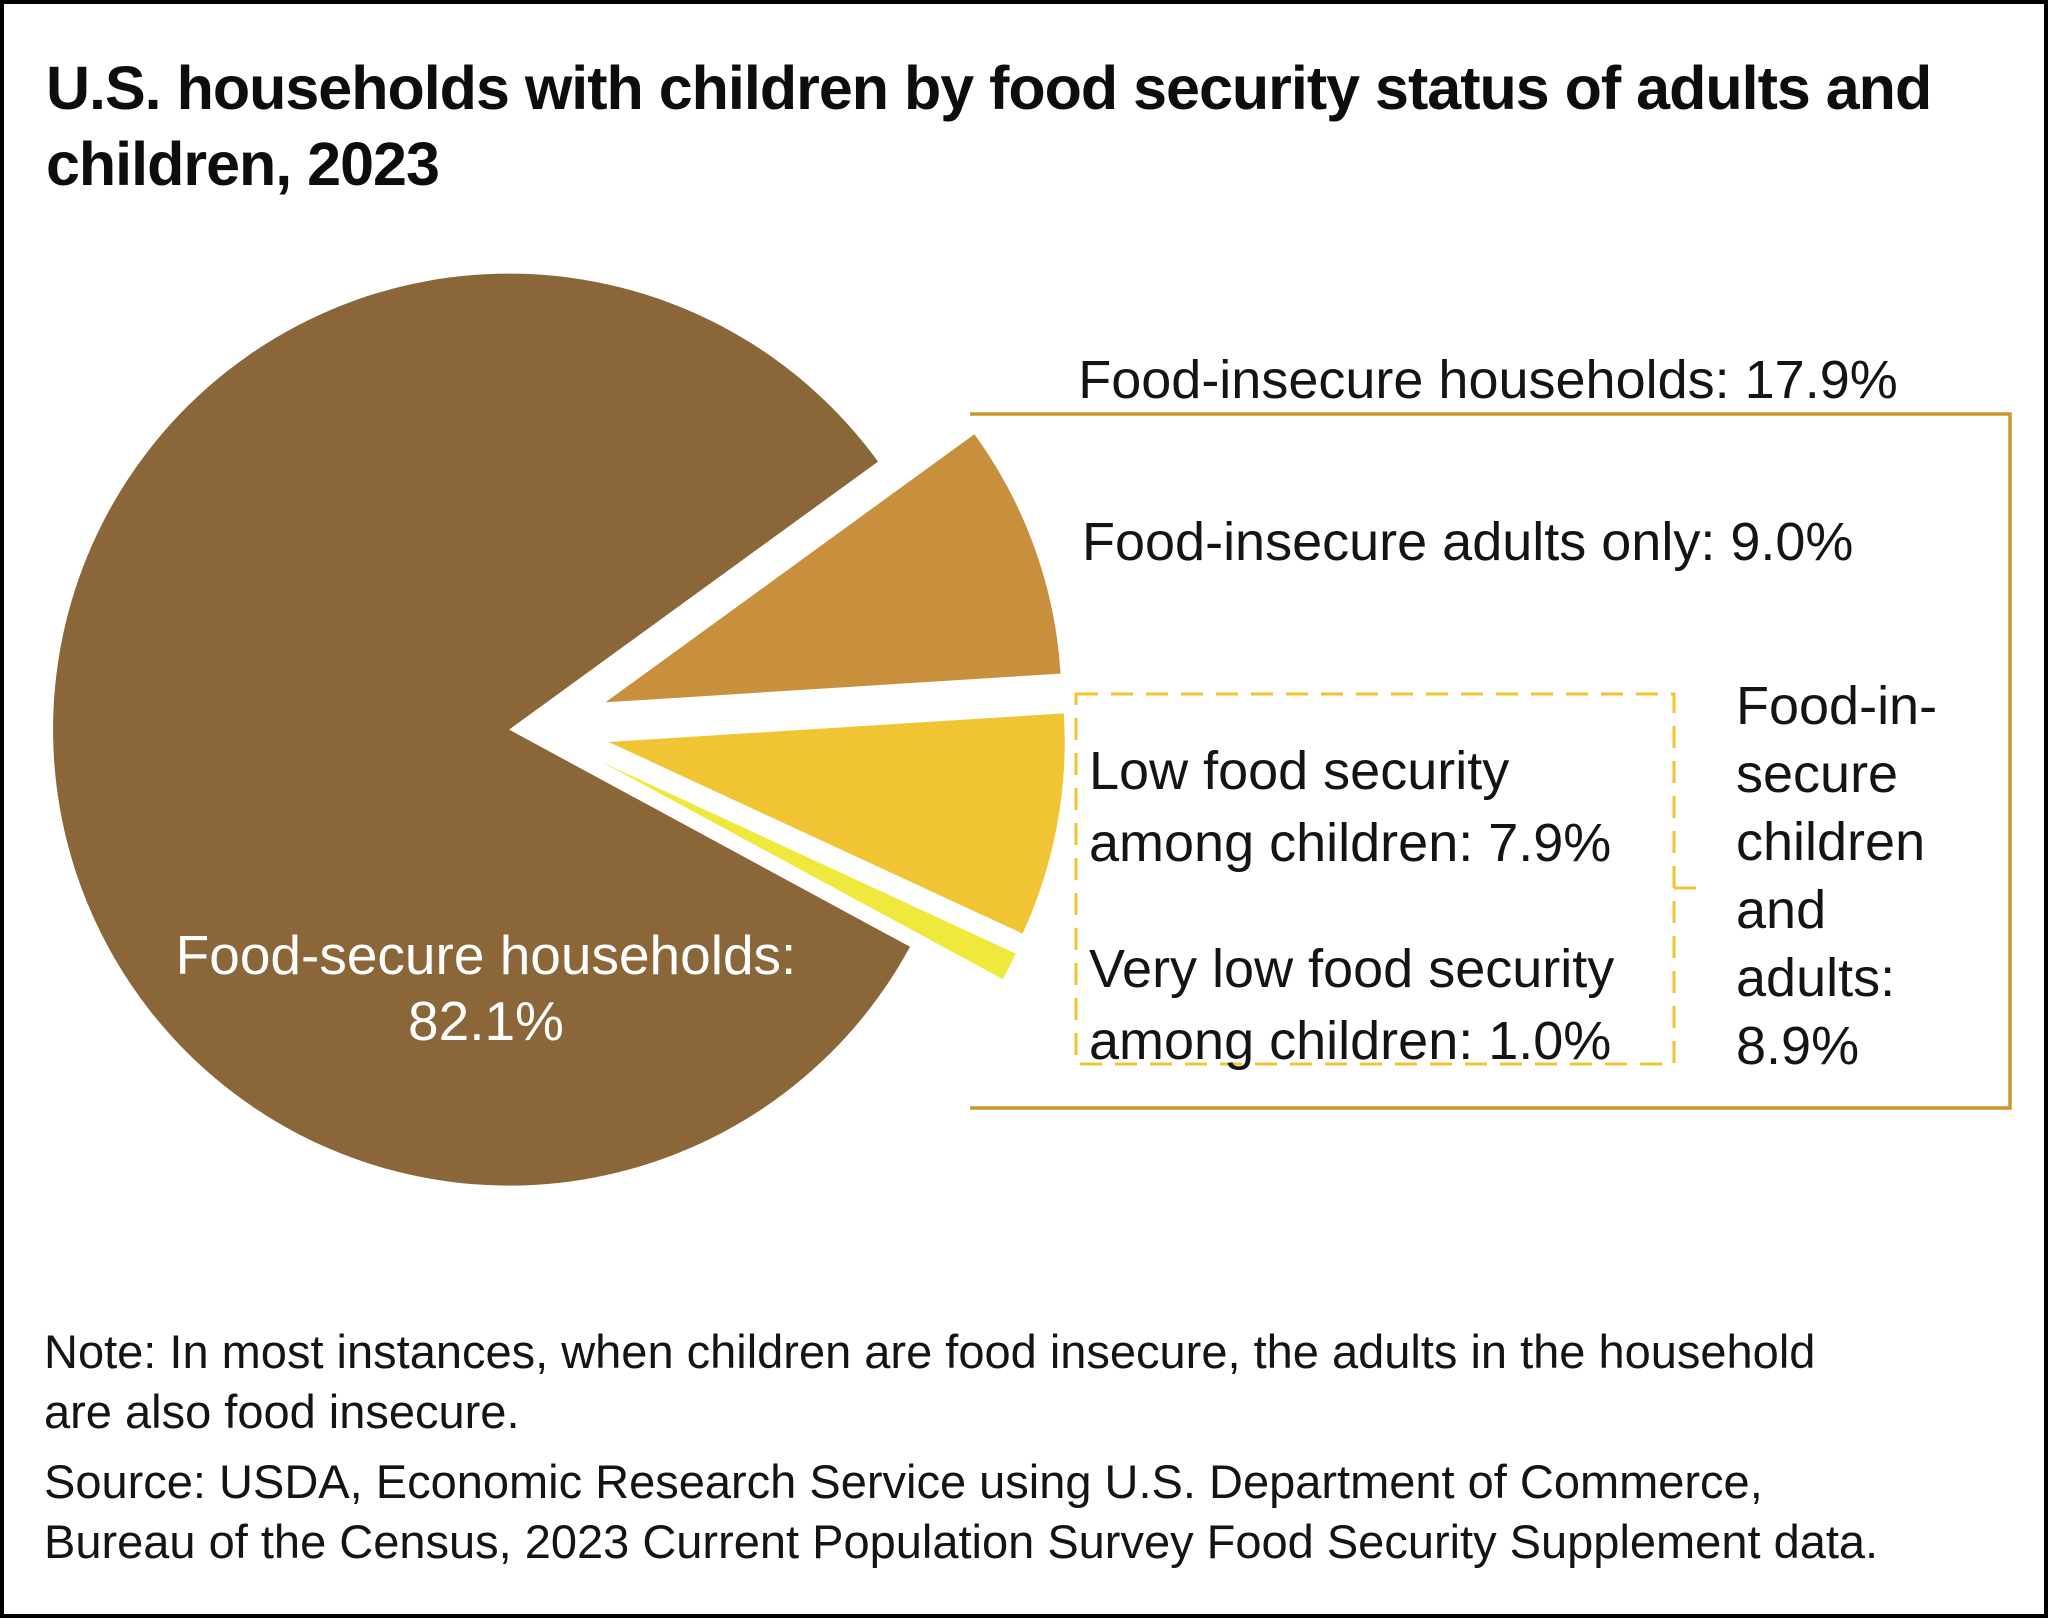  Describe the element at coordinates (833, 568) in the screenshot. I see `pie-slice-fi-adults-only` at that location.